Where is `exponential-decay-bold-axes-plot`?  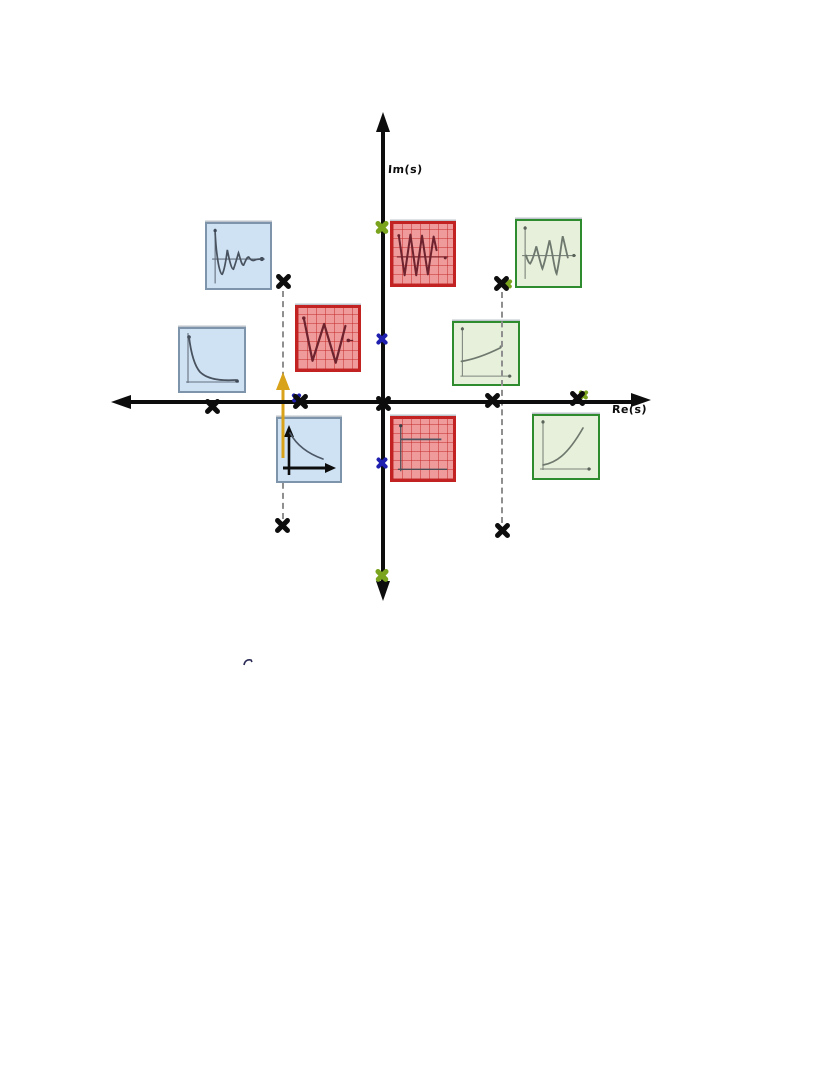 exponential-decay-bold-axes-plot is located at coordinates (309, 450).